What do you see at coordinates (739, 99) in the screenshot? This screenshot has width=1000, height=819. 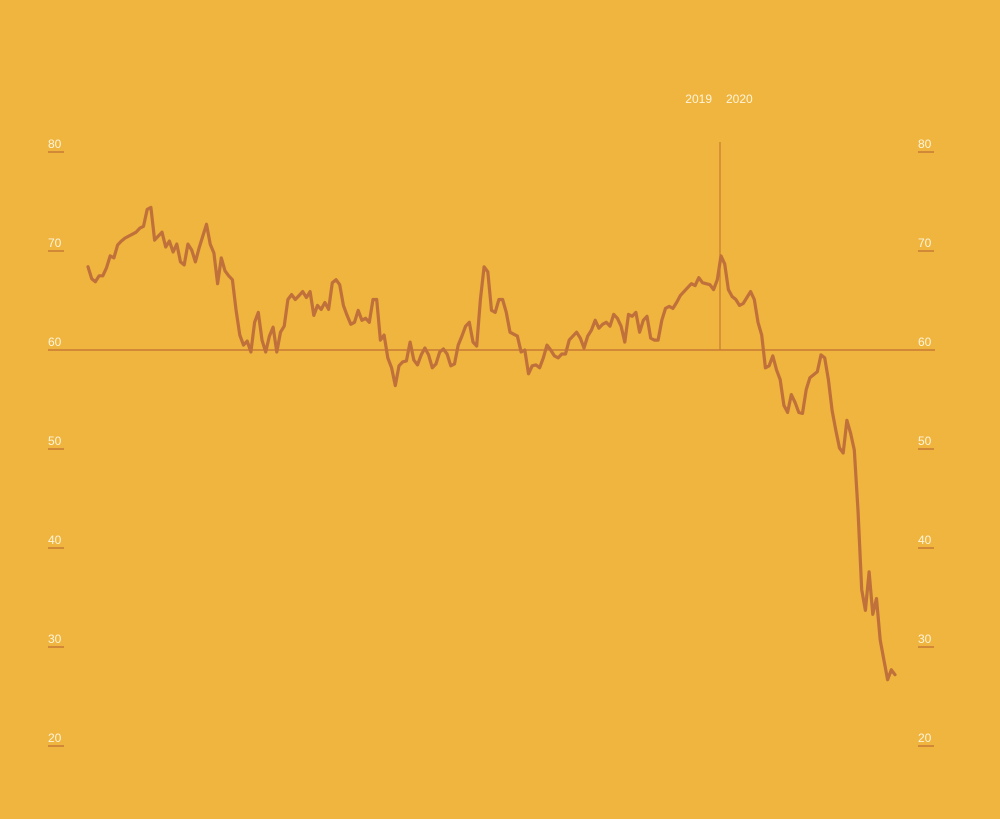 I see `year-label-2020: 2020` at bounding box center [739, 99].